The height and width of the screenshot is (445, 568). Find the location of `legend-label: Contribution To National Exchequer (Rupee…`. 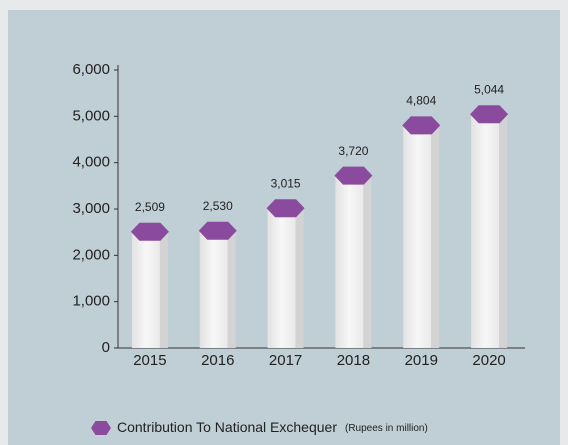

legend-label: Contribution To National Exchequer (Rupee… is located at coordinates (272, 427).